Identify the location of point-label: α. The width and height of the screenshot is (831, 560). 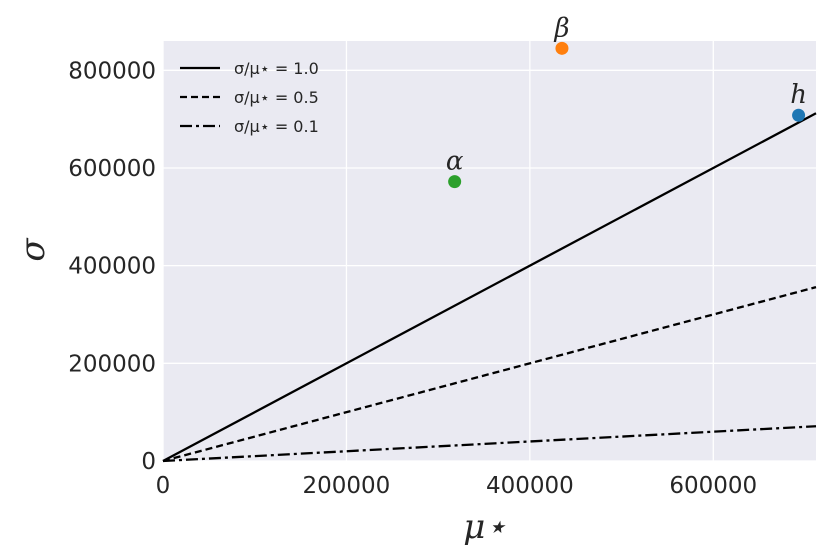
(455, 162).